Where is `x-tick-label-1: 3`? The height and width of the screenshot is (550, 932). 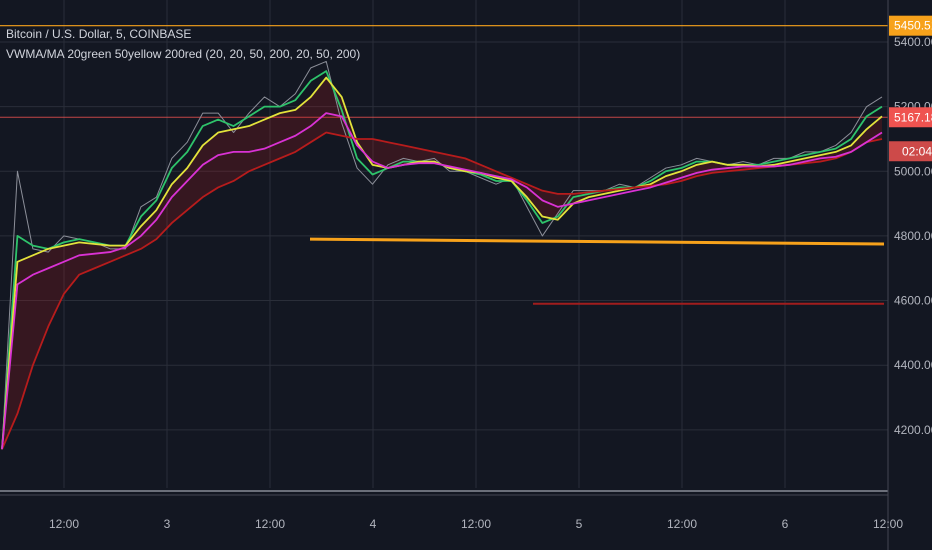
x-tick-label-1: 3 is located at coordinates (167, 524).